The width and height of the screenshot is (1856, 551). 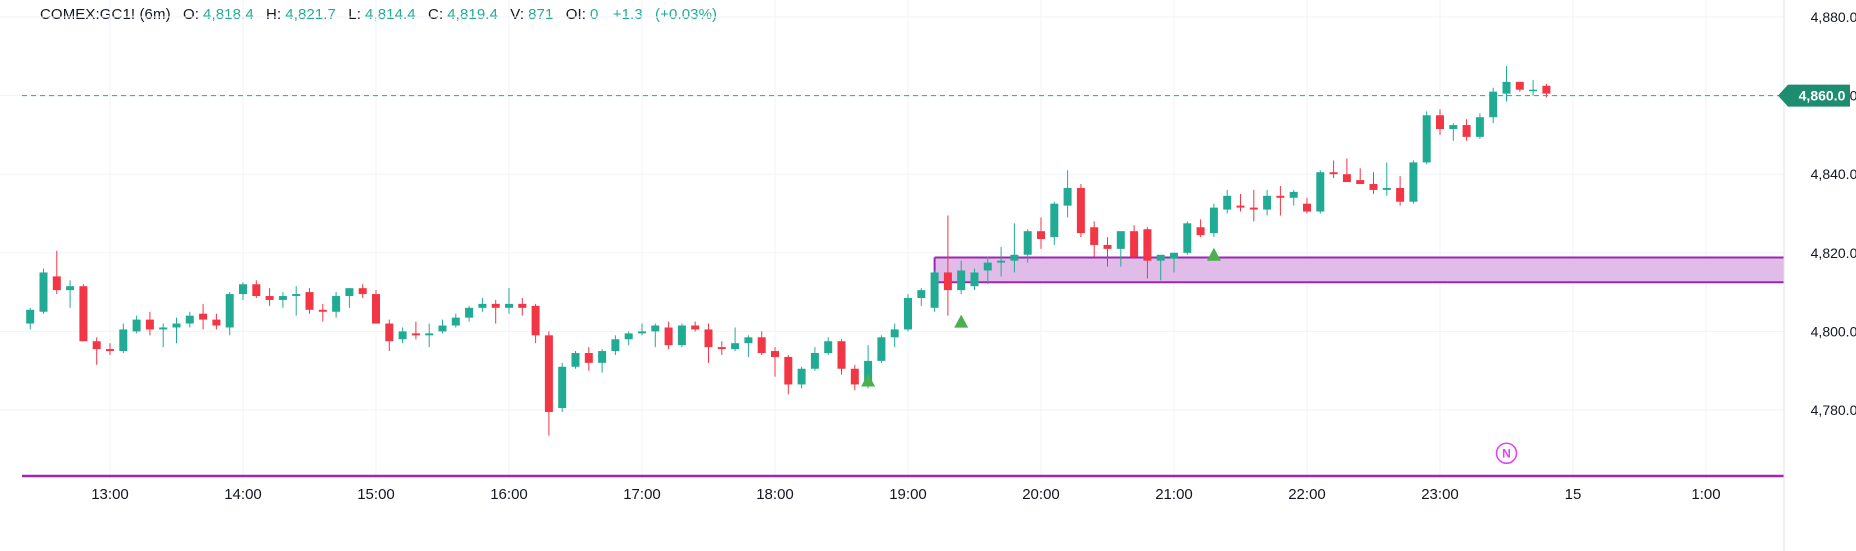 I want to click on marker-circle, so click(x=1506, y=453).